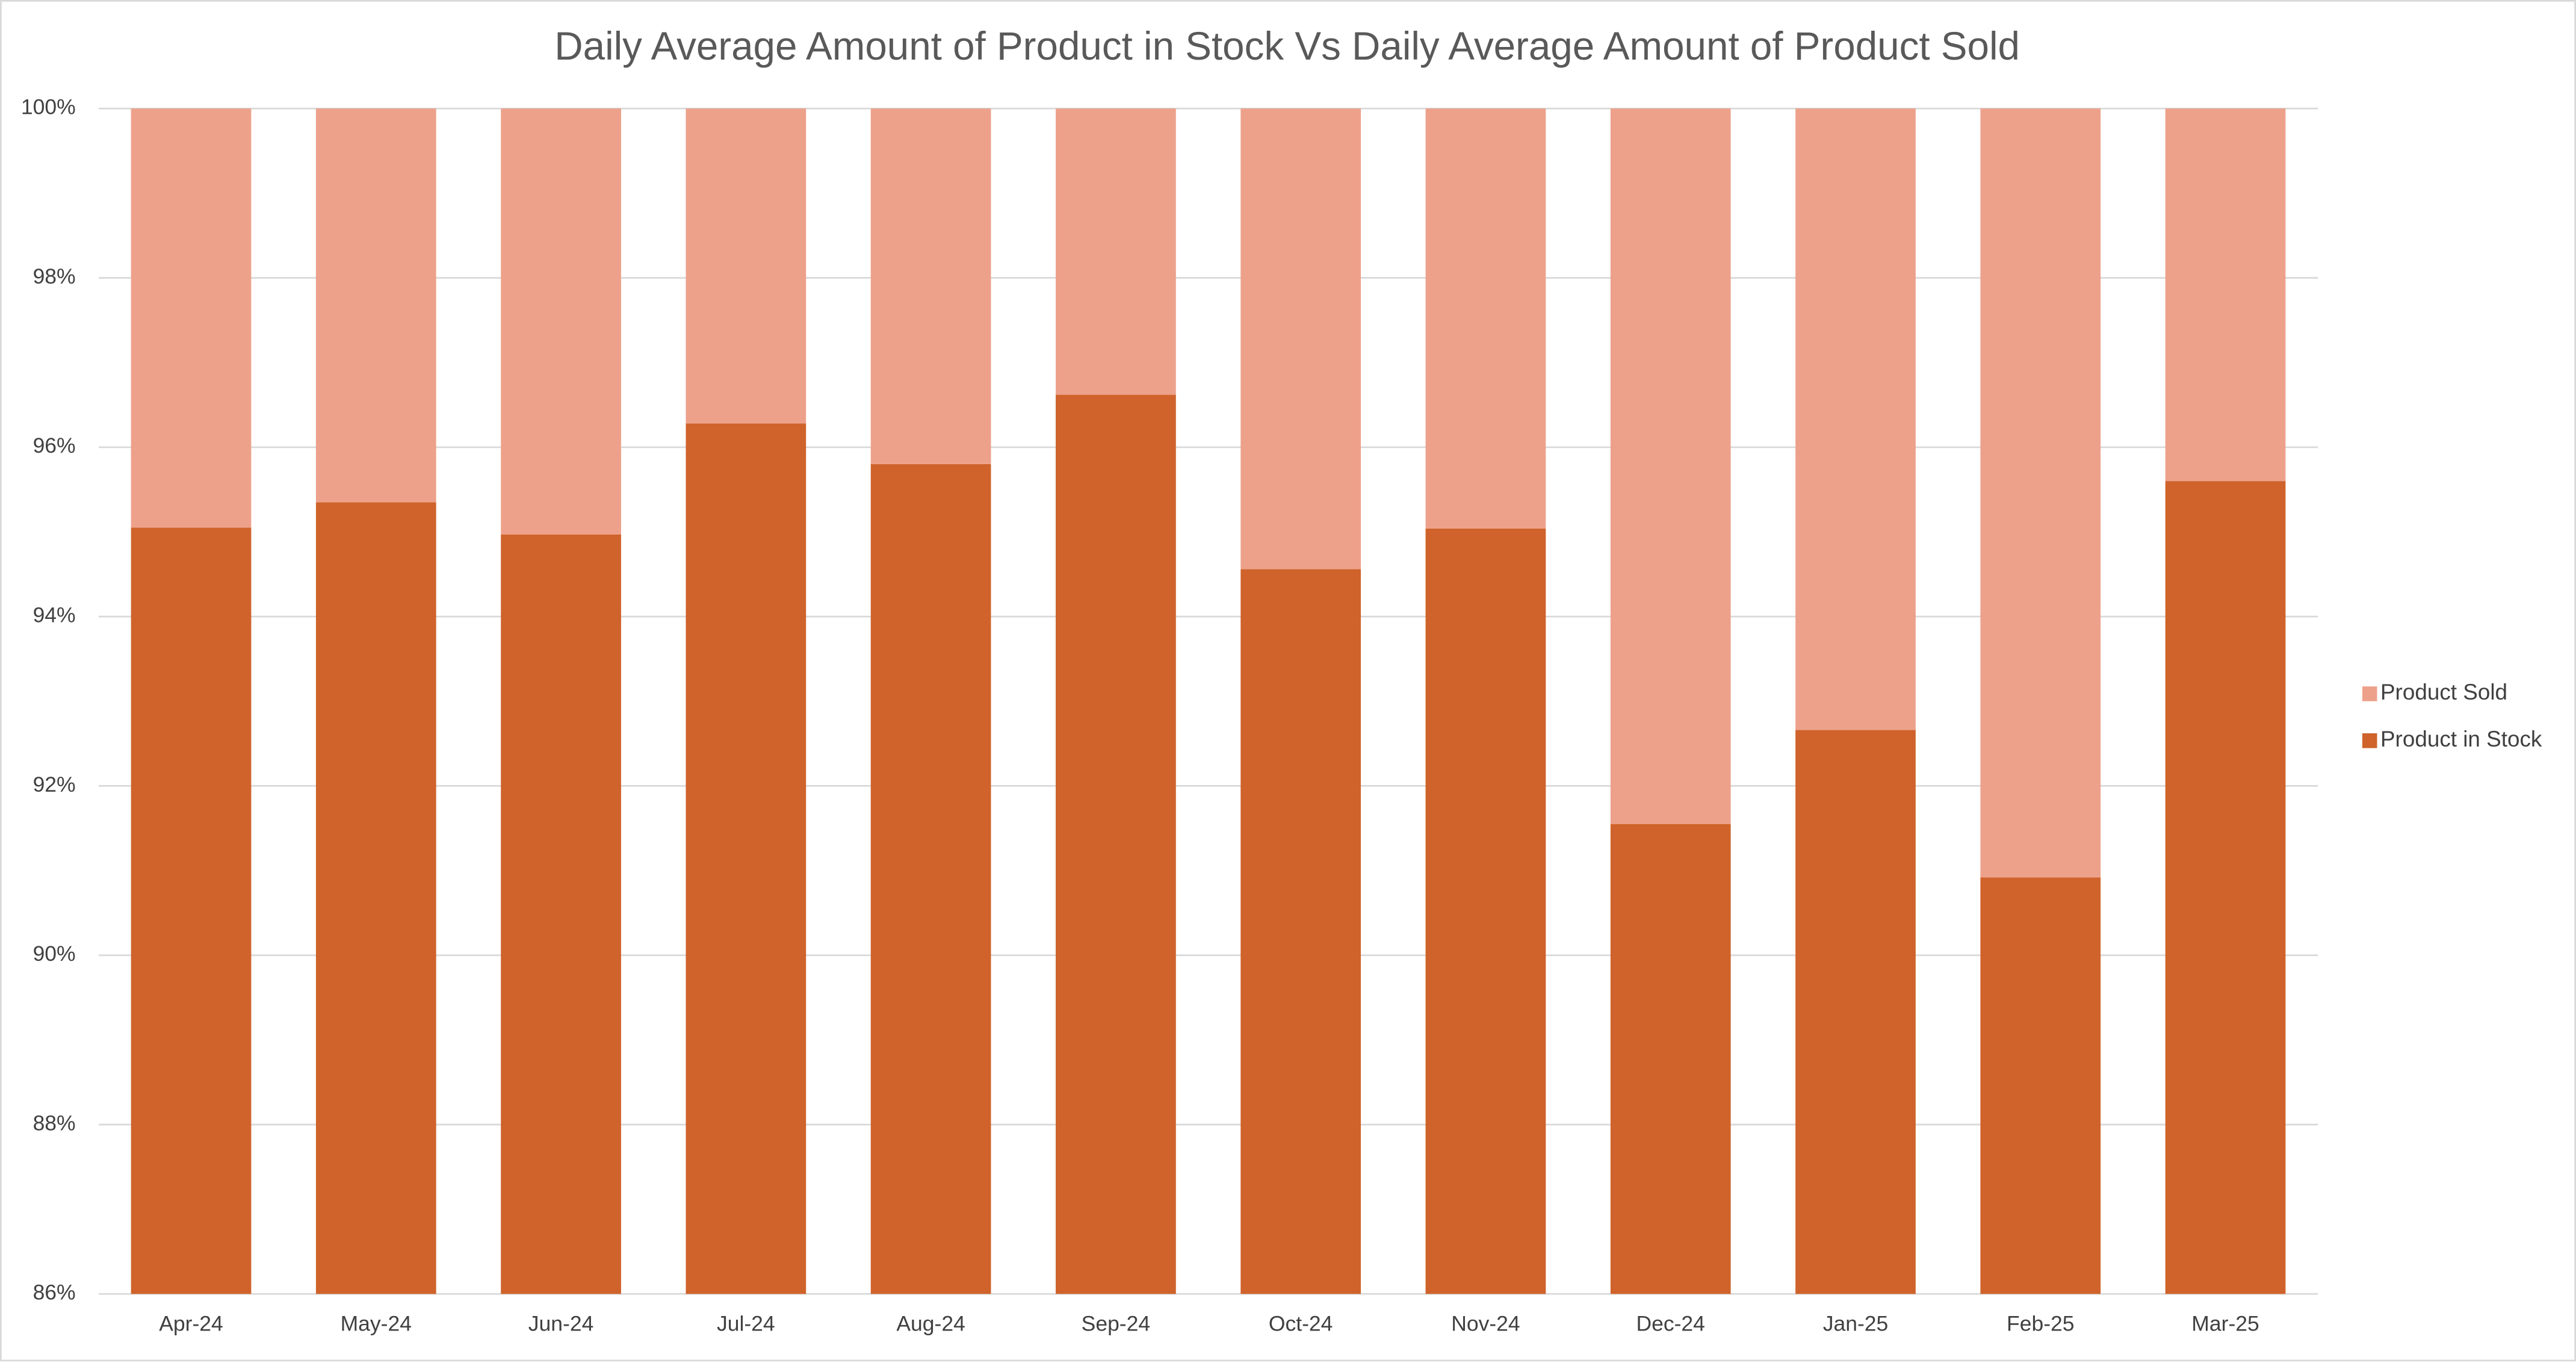 Image resolution: width=2576 pixels, height=1363 pixels. Describe the element at coordinates (54, 1123) in the screenshot. I see `y-tick-label: 88%` at that location.